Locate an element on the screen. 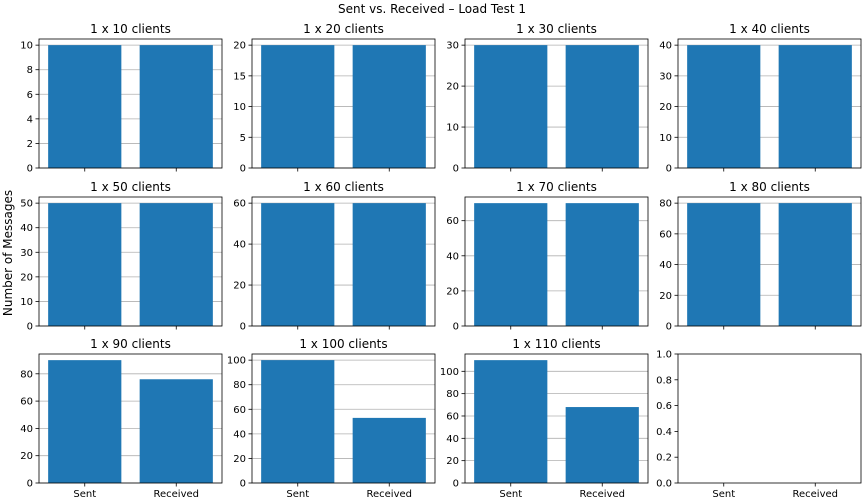 The image size is (864, 504). subplot-title: 1 x 90 clients is located at coordinates (130, 344).